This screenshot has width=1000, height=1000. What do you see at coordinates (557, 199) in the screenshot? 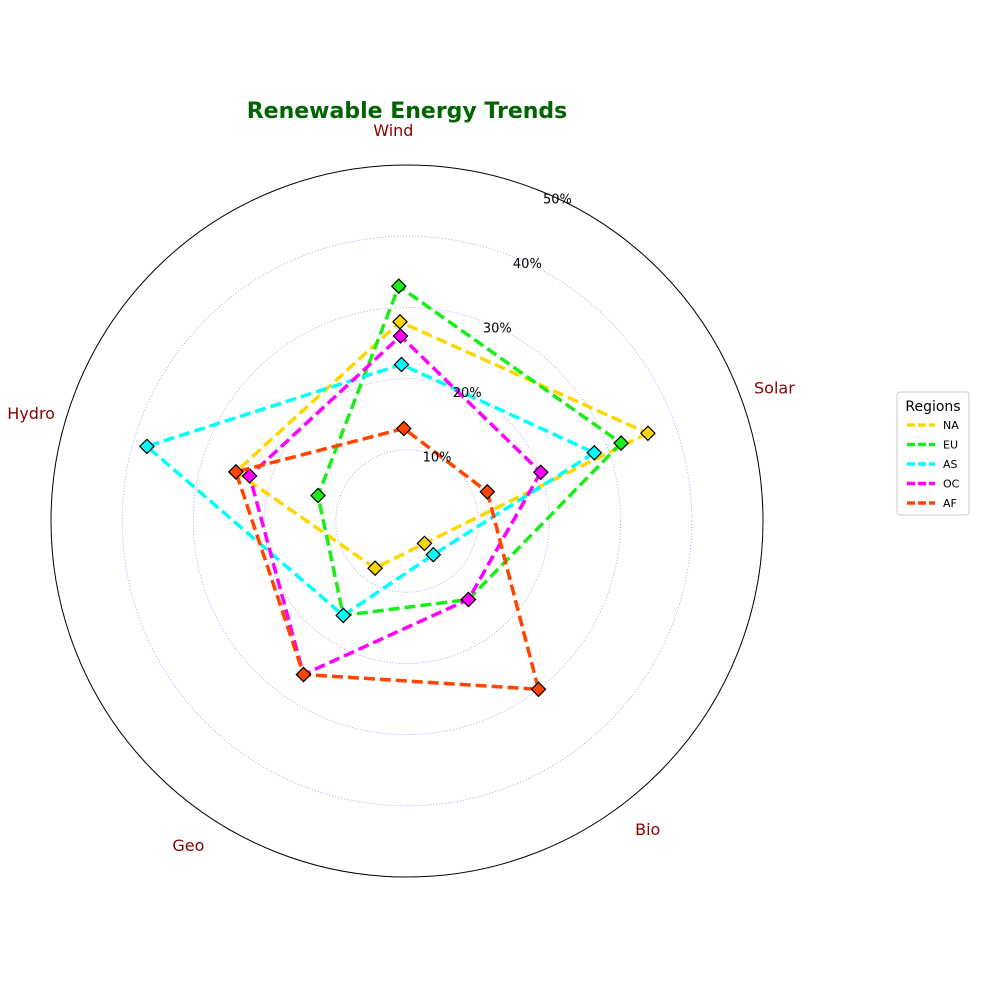
I see `radial-tick-label: 50%` at bounding box center [557, 199].